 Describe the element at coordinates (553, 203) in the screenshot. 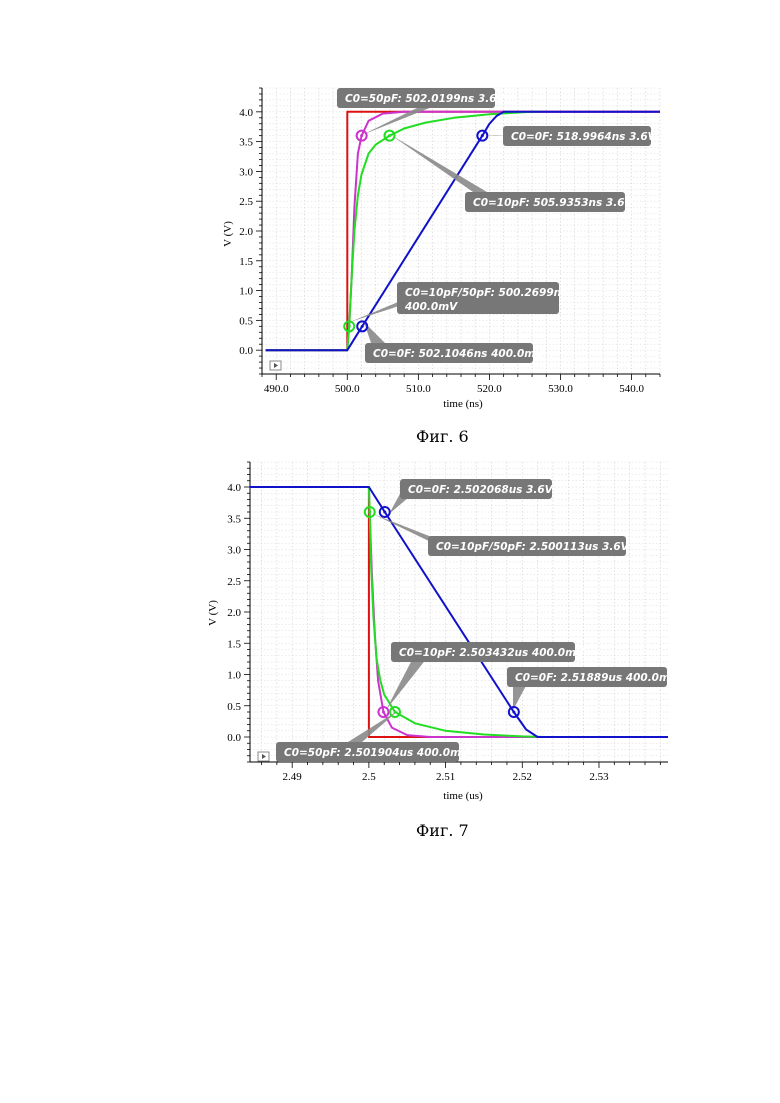

I see `callout-text: C0=10pF: 505.9353ns 3.6V` at that location.